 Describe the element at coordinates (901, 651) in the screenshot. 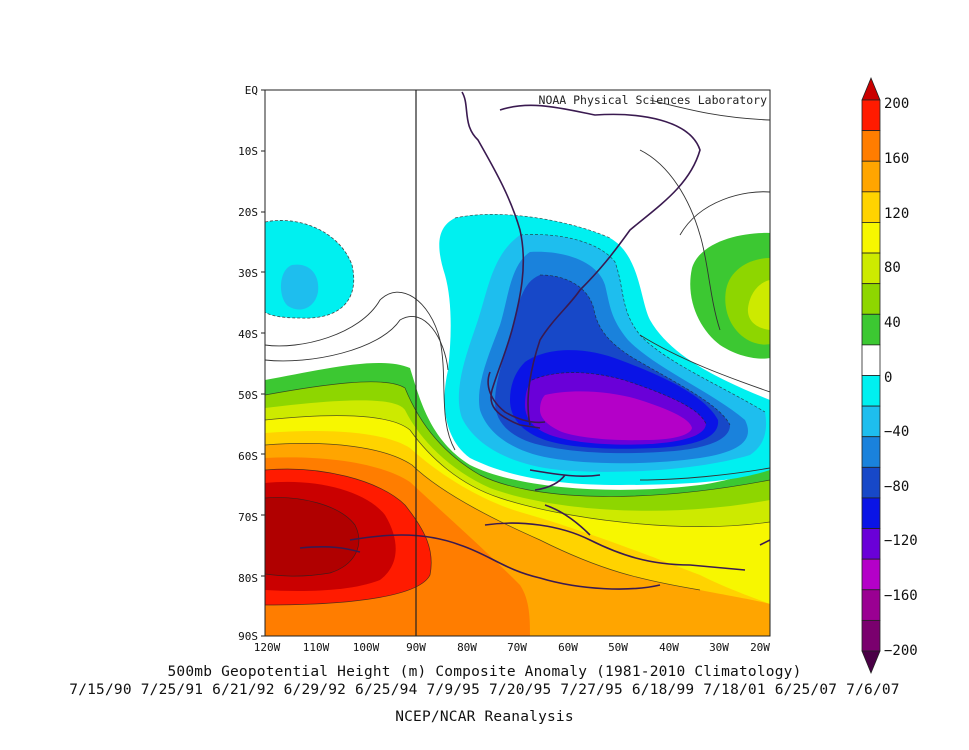

I see `colorbar-tick-label: −200` at that location.